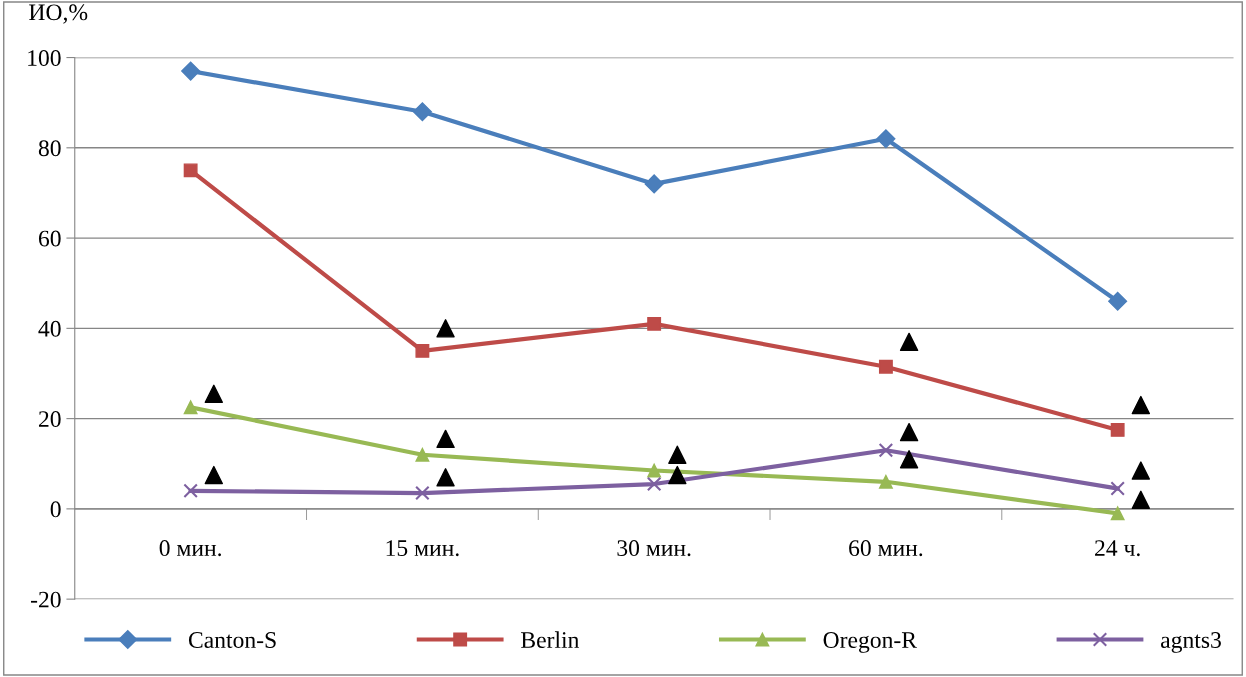 Image resolution: width=1246 pixels, height=677 pixels. What do you see at coordinates (49, 238) in the screenshot?
I see `y-tick-label: 60` at bounding box center [49, 238].